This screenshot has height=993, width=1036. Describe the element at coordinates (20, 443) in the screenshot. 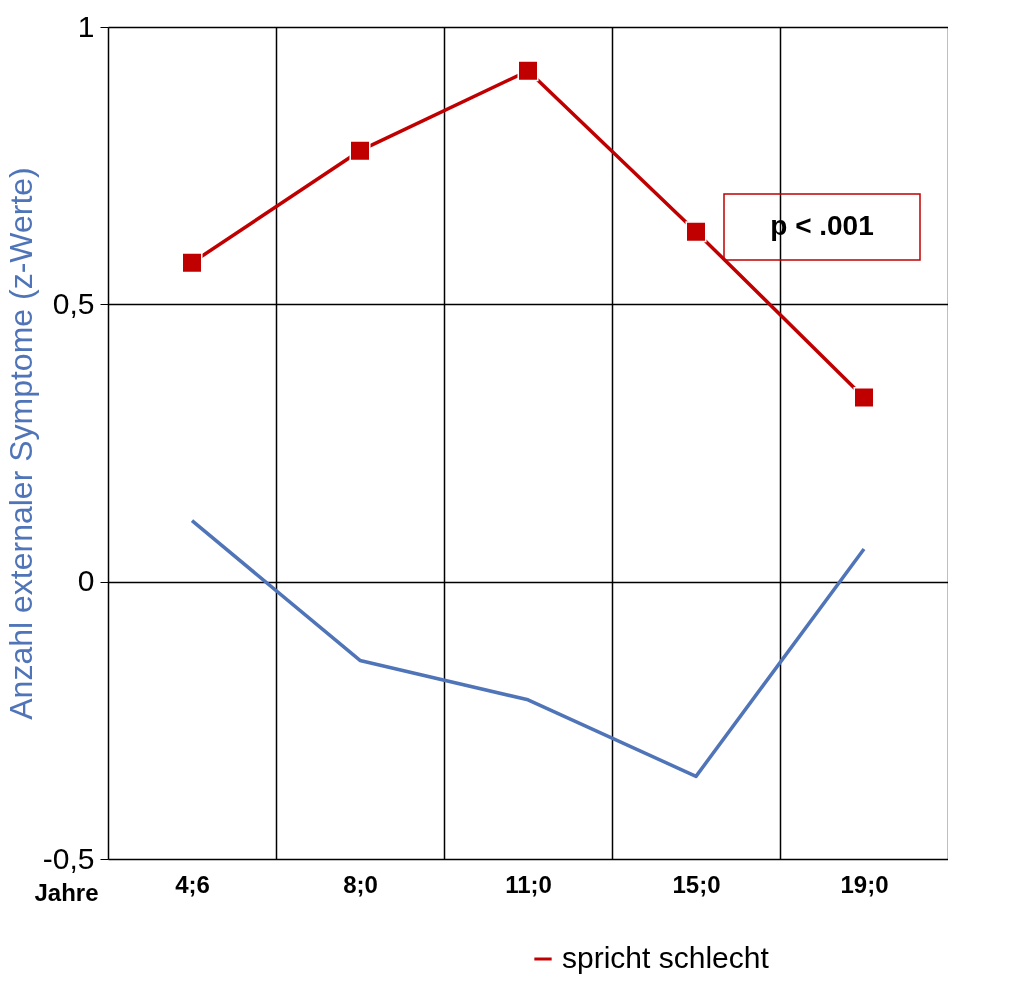

I see `y-axis-title: Anzahl externaler Symptome (z-Werte)` at that location.